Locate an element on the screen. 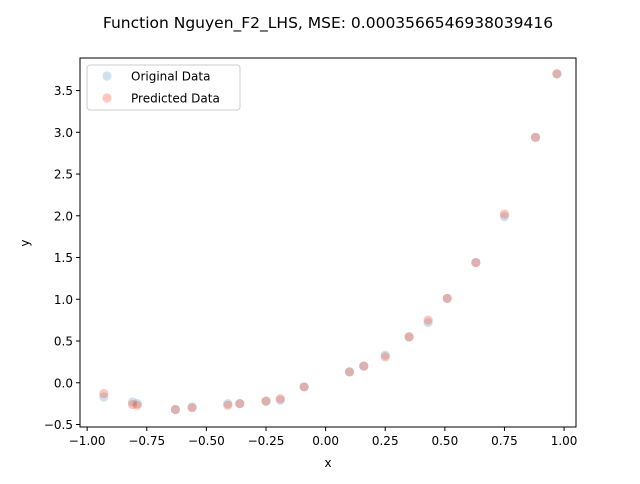  x-tick-label: 0.75 is located at coordinates (504, 441).